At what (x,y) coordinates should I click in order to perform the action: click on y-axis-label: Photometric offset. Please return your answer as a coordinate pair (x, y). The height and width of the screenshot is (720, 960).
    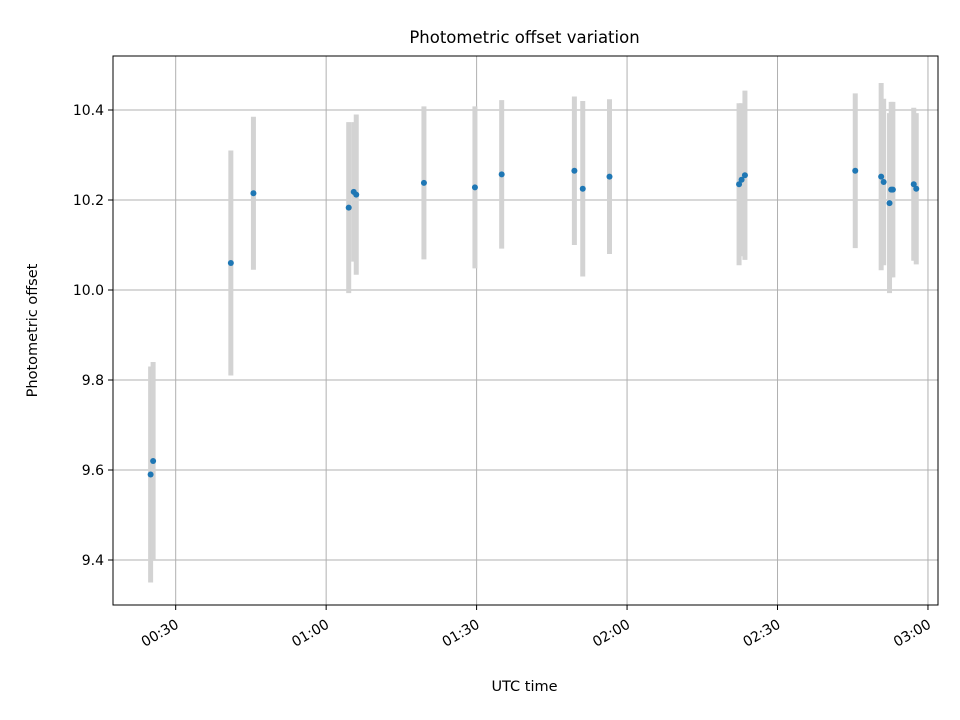
    Looking at the image, I should click on (33, 330).